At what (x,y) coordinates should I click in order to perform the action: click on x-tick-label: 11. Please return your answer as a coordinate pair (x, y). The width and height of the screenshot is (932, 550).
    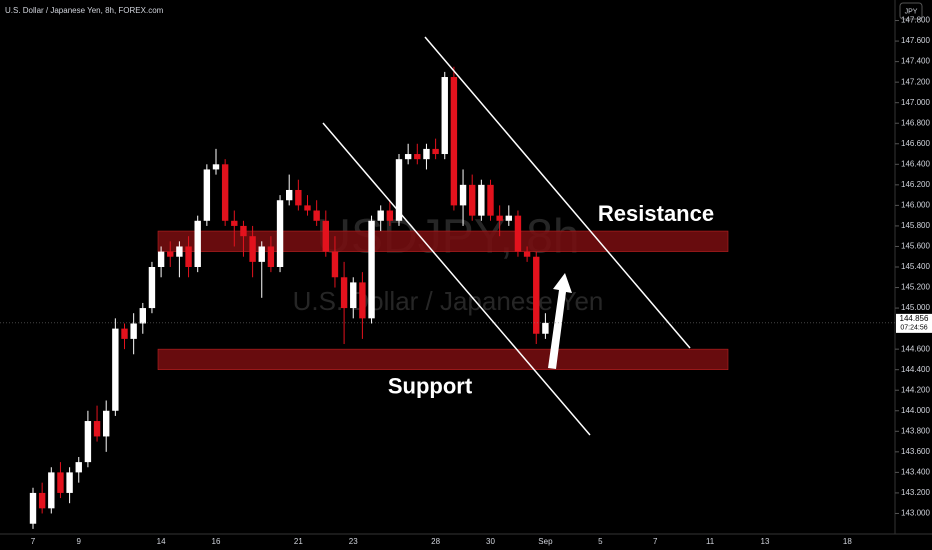
    Looking at the image, I should click on (710, 541).